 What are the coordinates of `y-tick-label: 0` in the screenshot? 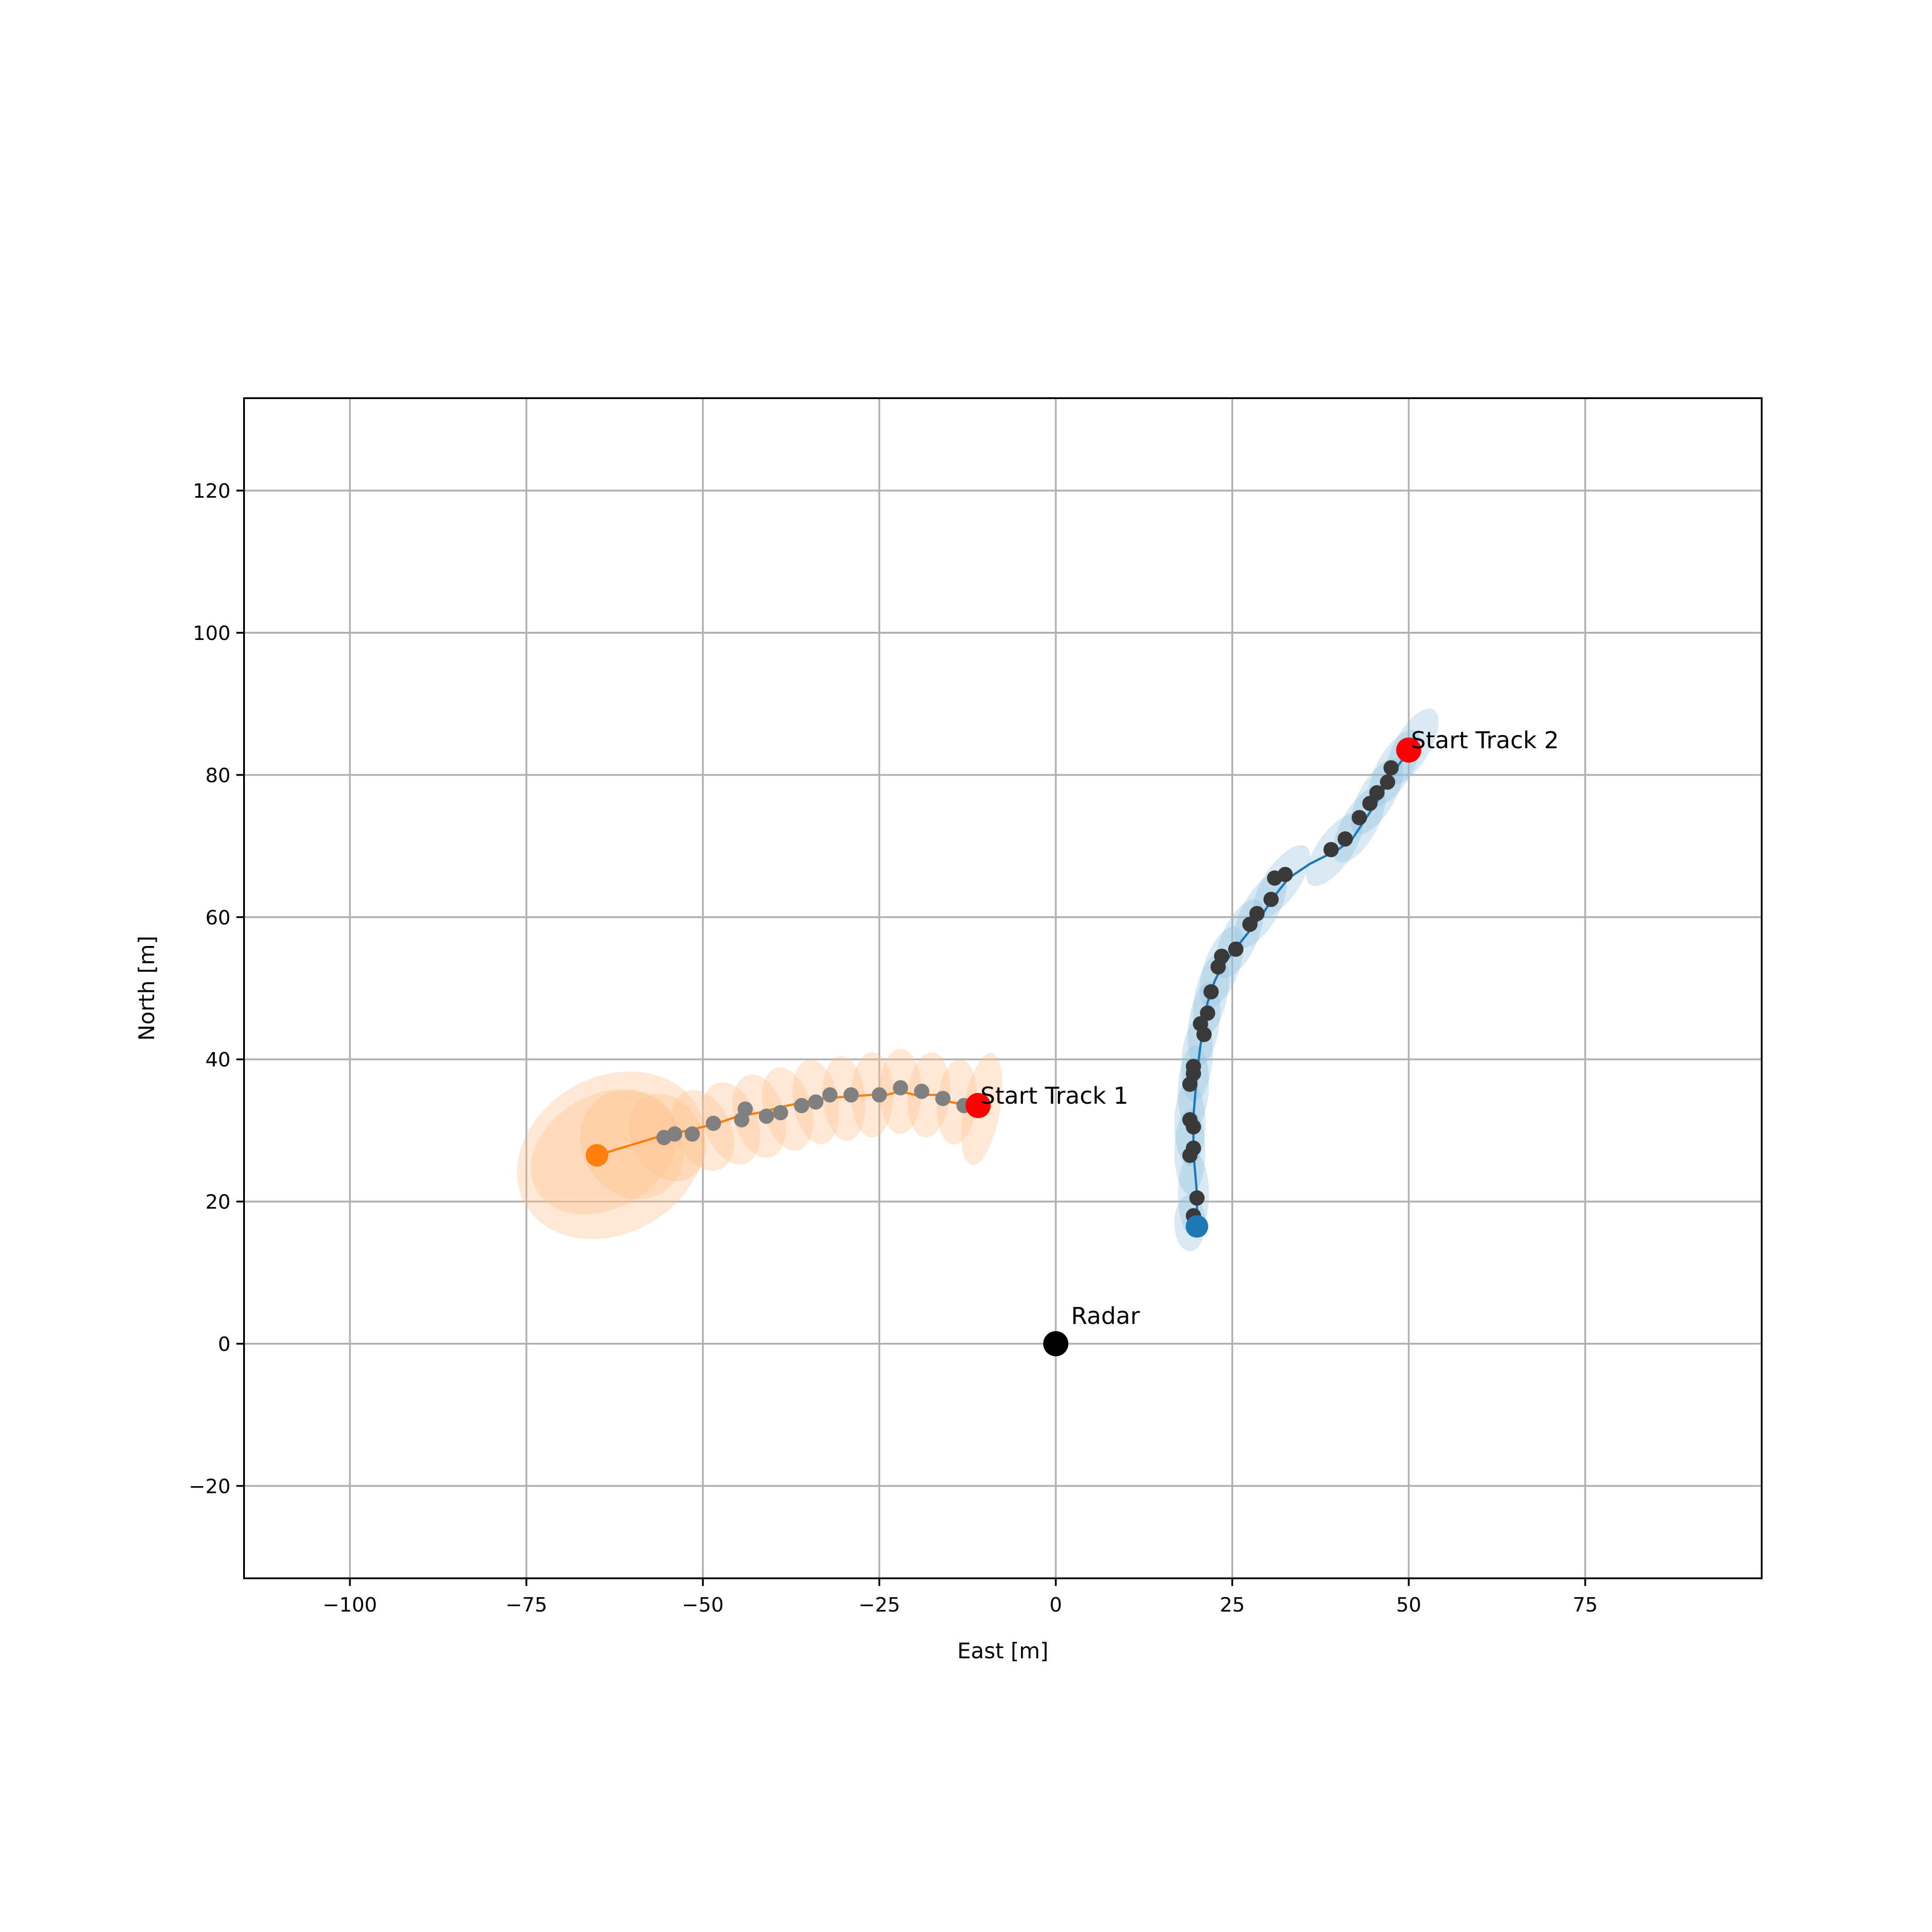 It's located at (224, 1344).